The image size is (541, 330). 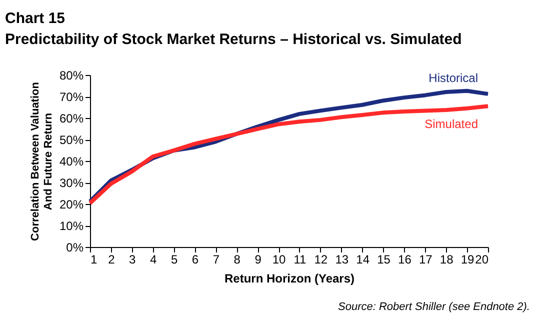 What do you see at coordinates (363, 259) in the screenshot?
I see `x-tick-label: 14` at bounding box center [363, 259].